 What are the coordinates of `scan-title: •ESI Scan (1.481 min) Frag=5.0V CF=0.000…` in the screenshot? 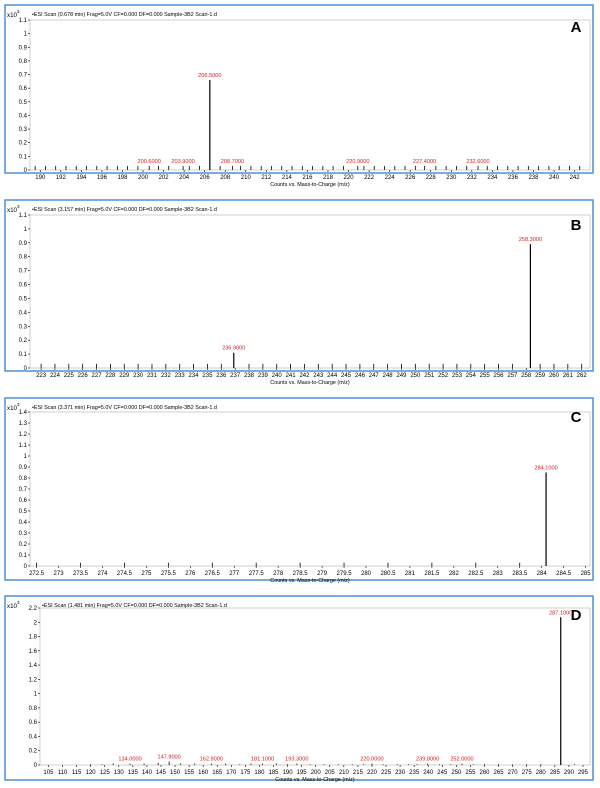 It's located at (134, 606).